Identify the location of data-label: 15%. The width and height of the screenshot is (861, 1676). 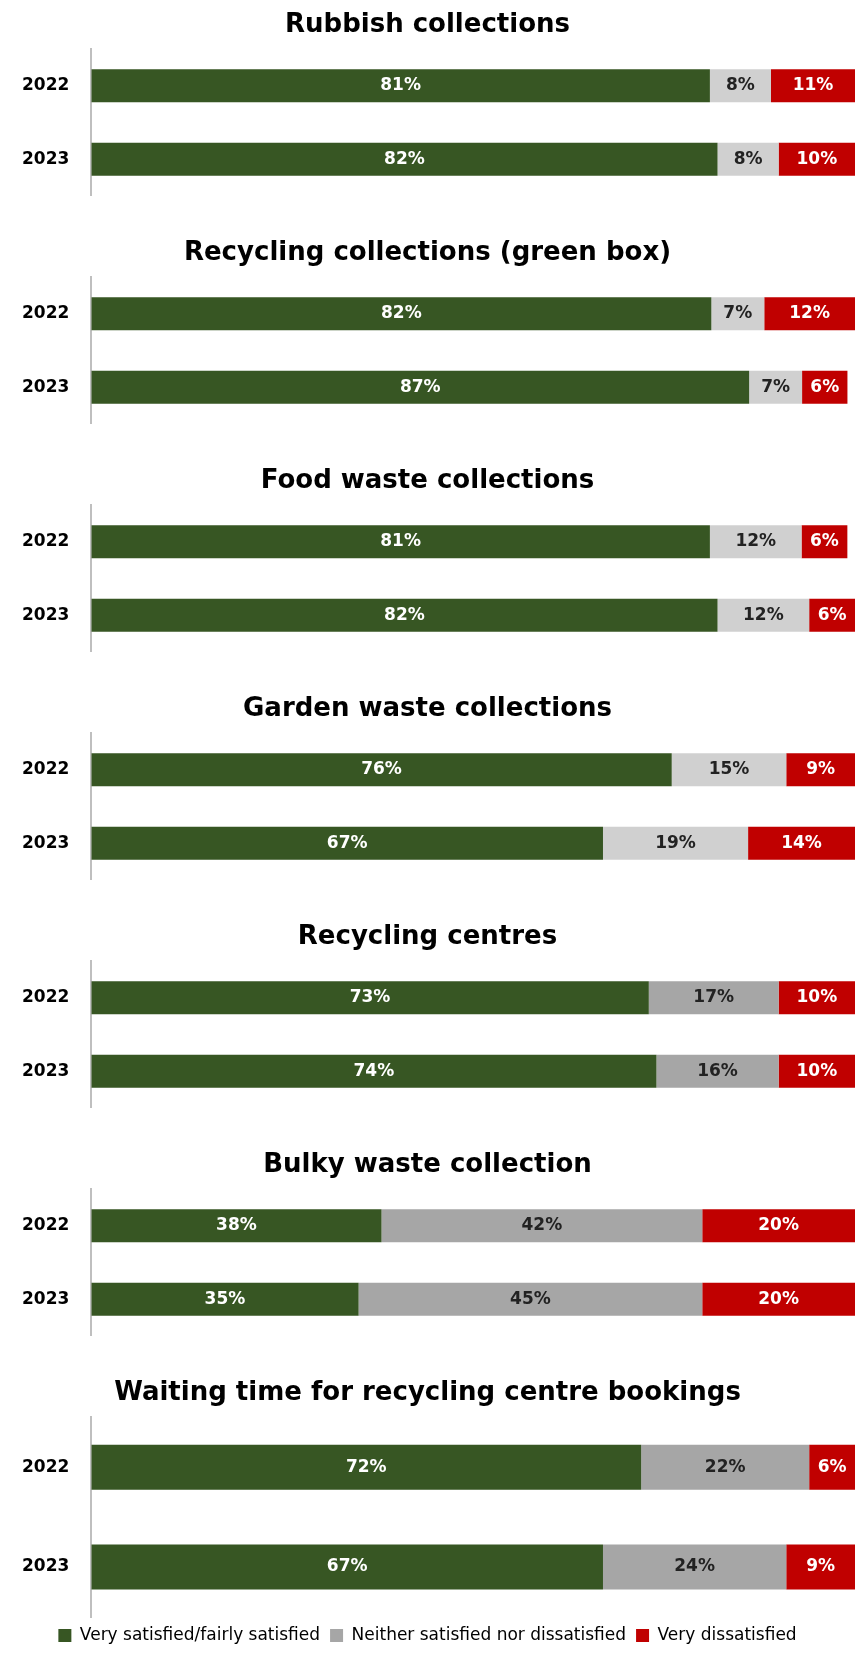
(729, 768).